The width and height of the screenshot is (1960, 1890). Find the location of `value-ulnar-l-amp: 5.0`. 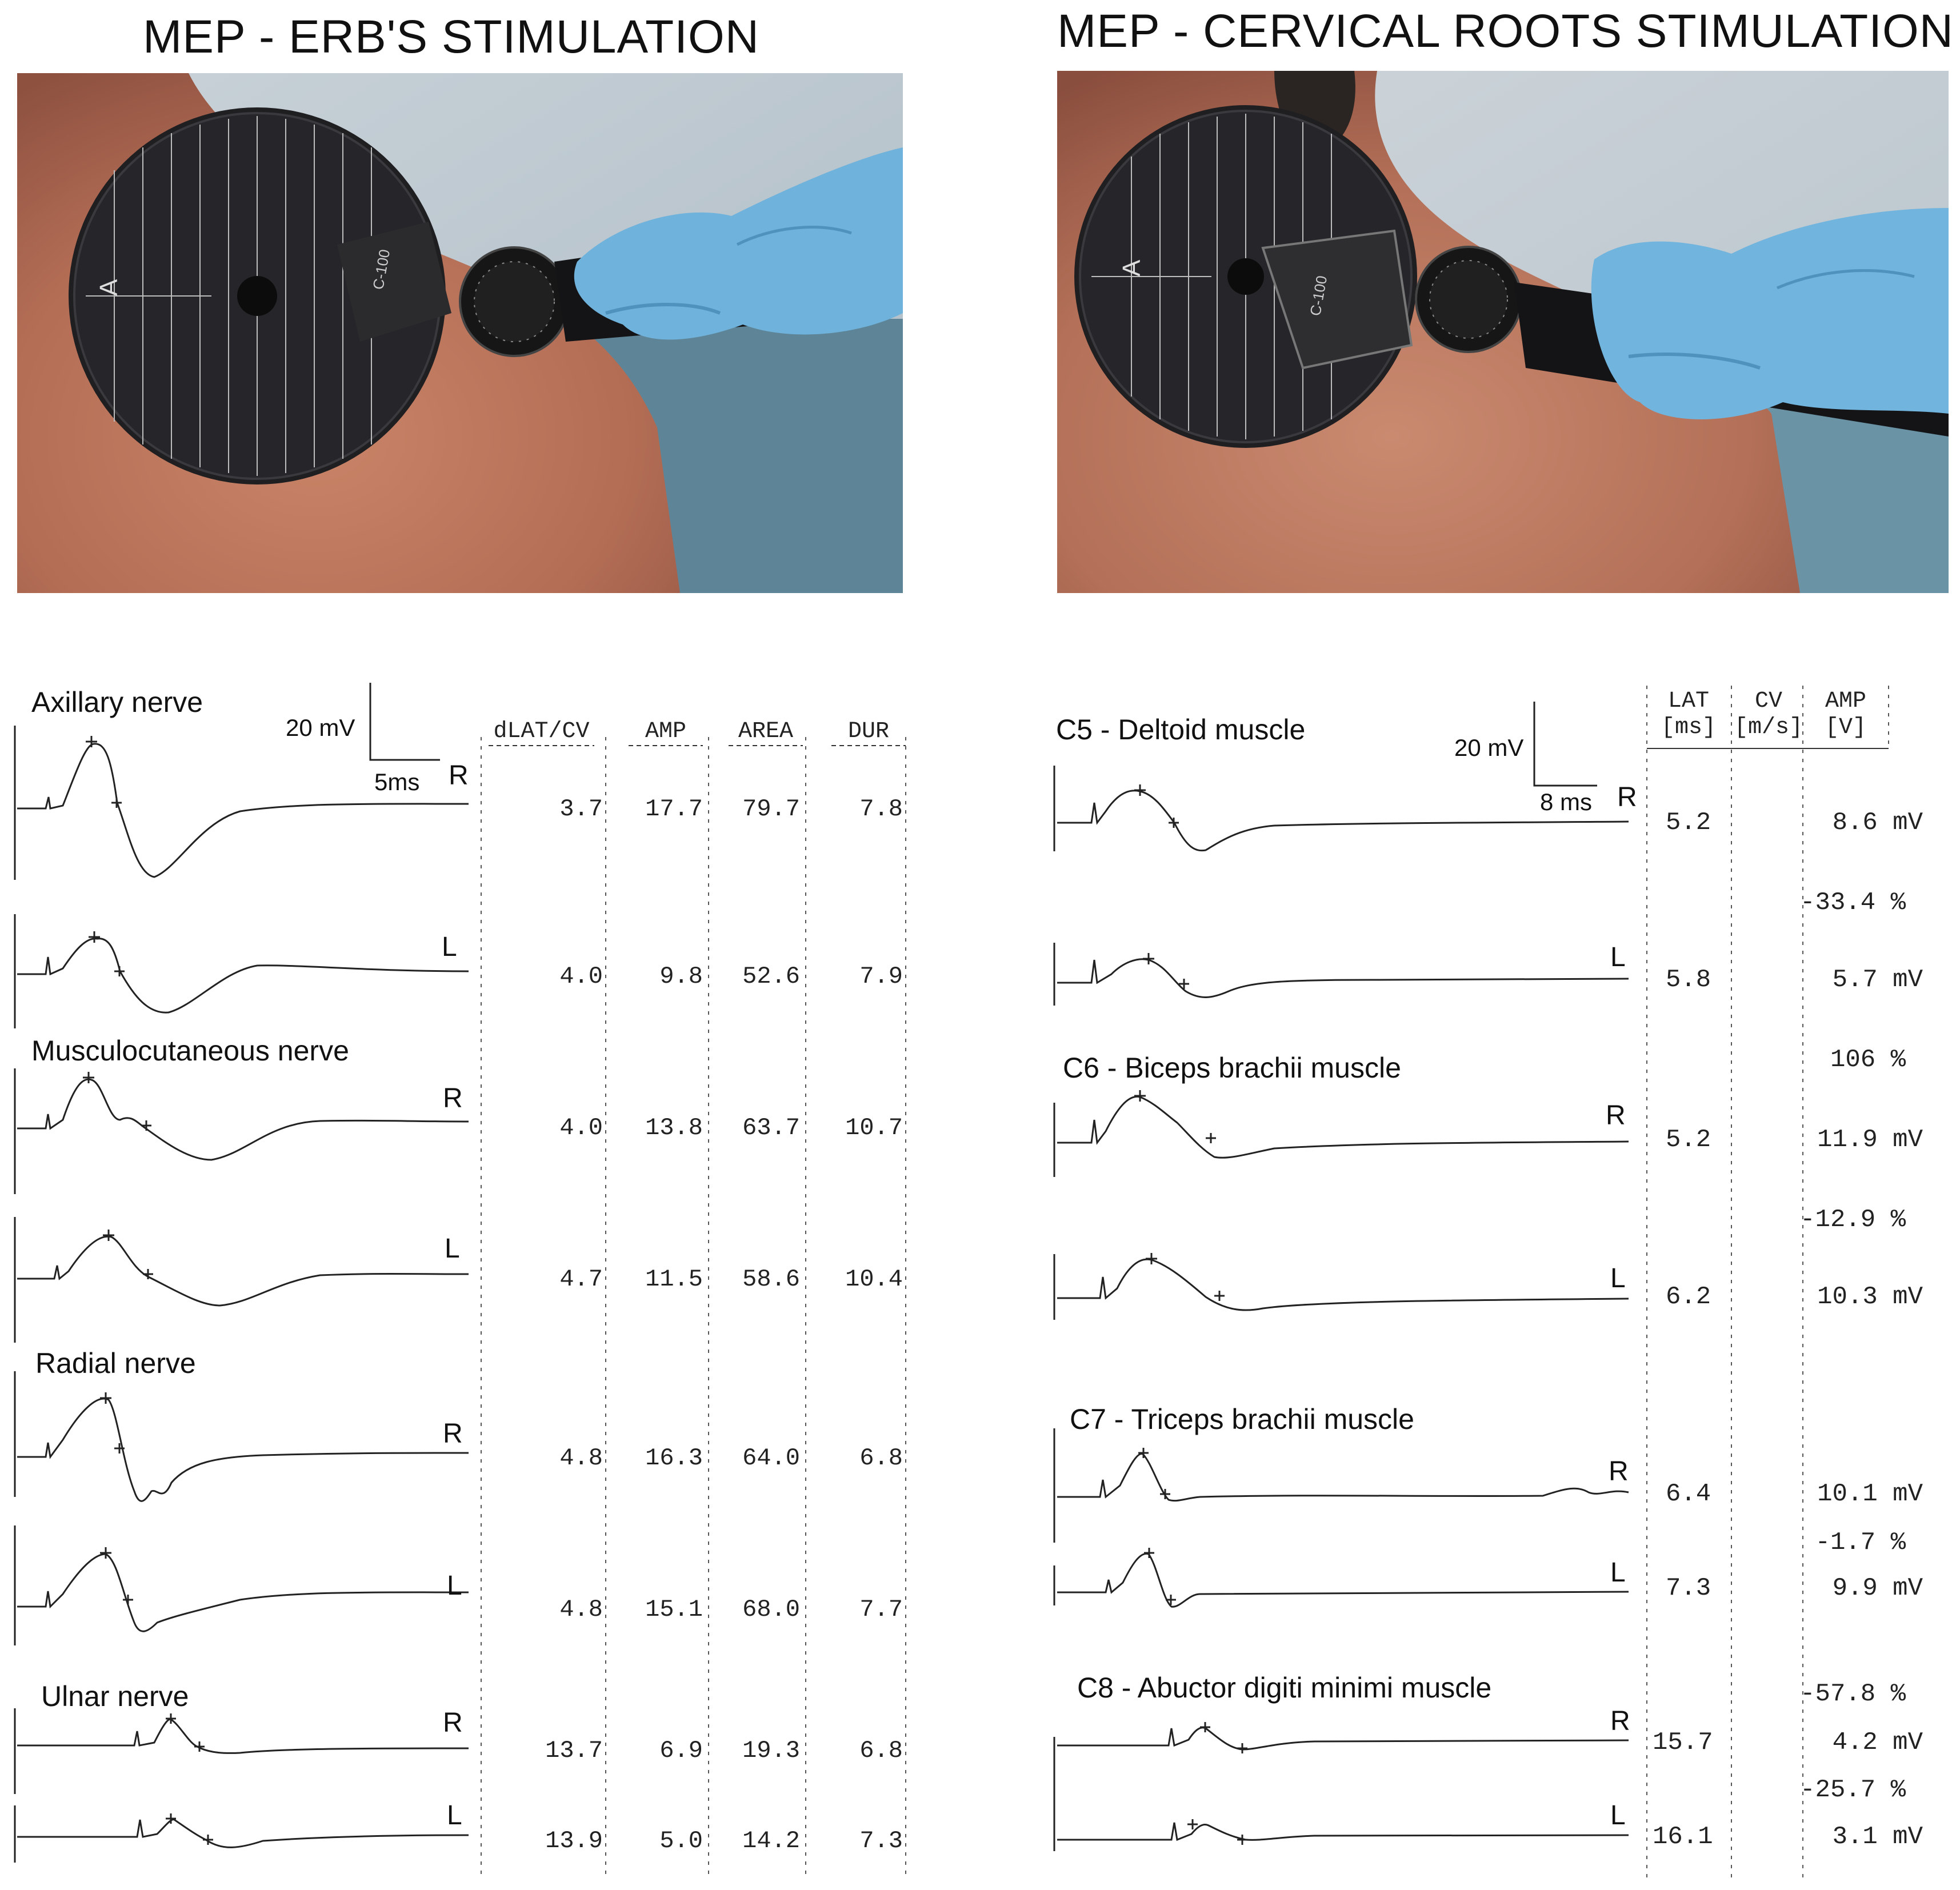

value-ulnar-l-amp: 5.0 is located at coordinates (681, 1841).